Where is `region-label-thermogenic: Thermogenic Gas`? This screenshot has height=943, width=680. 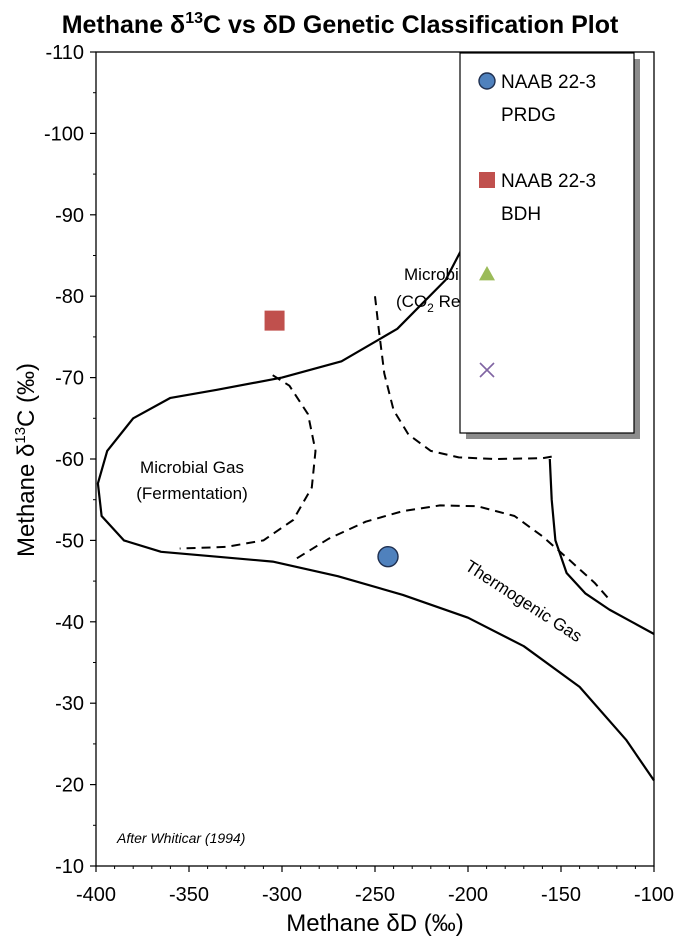
region-label-thermogenic: Thermogenic Gas is located at coordinates (524, 601).